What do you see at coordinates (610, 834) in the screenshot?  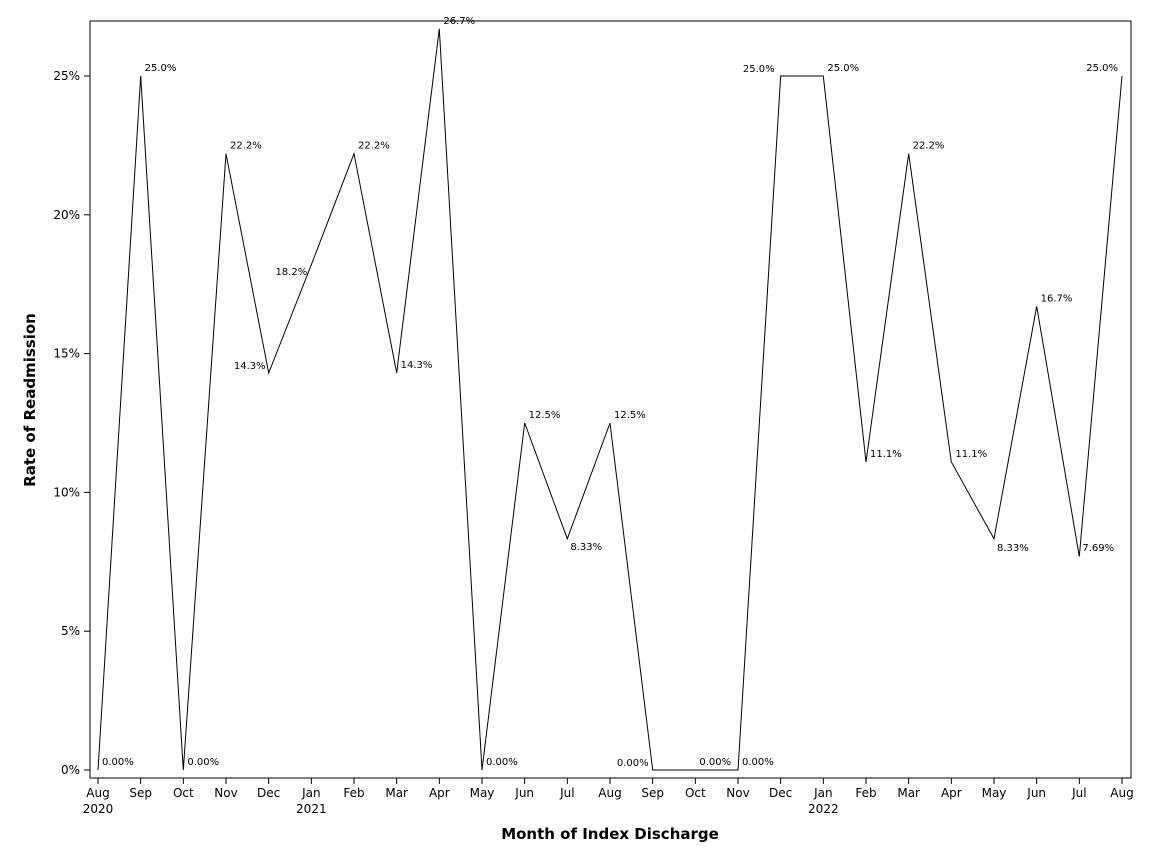 I see `x-axis-title: Month of Index Discharge` at bounding box center [610, 834].